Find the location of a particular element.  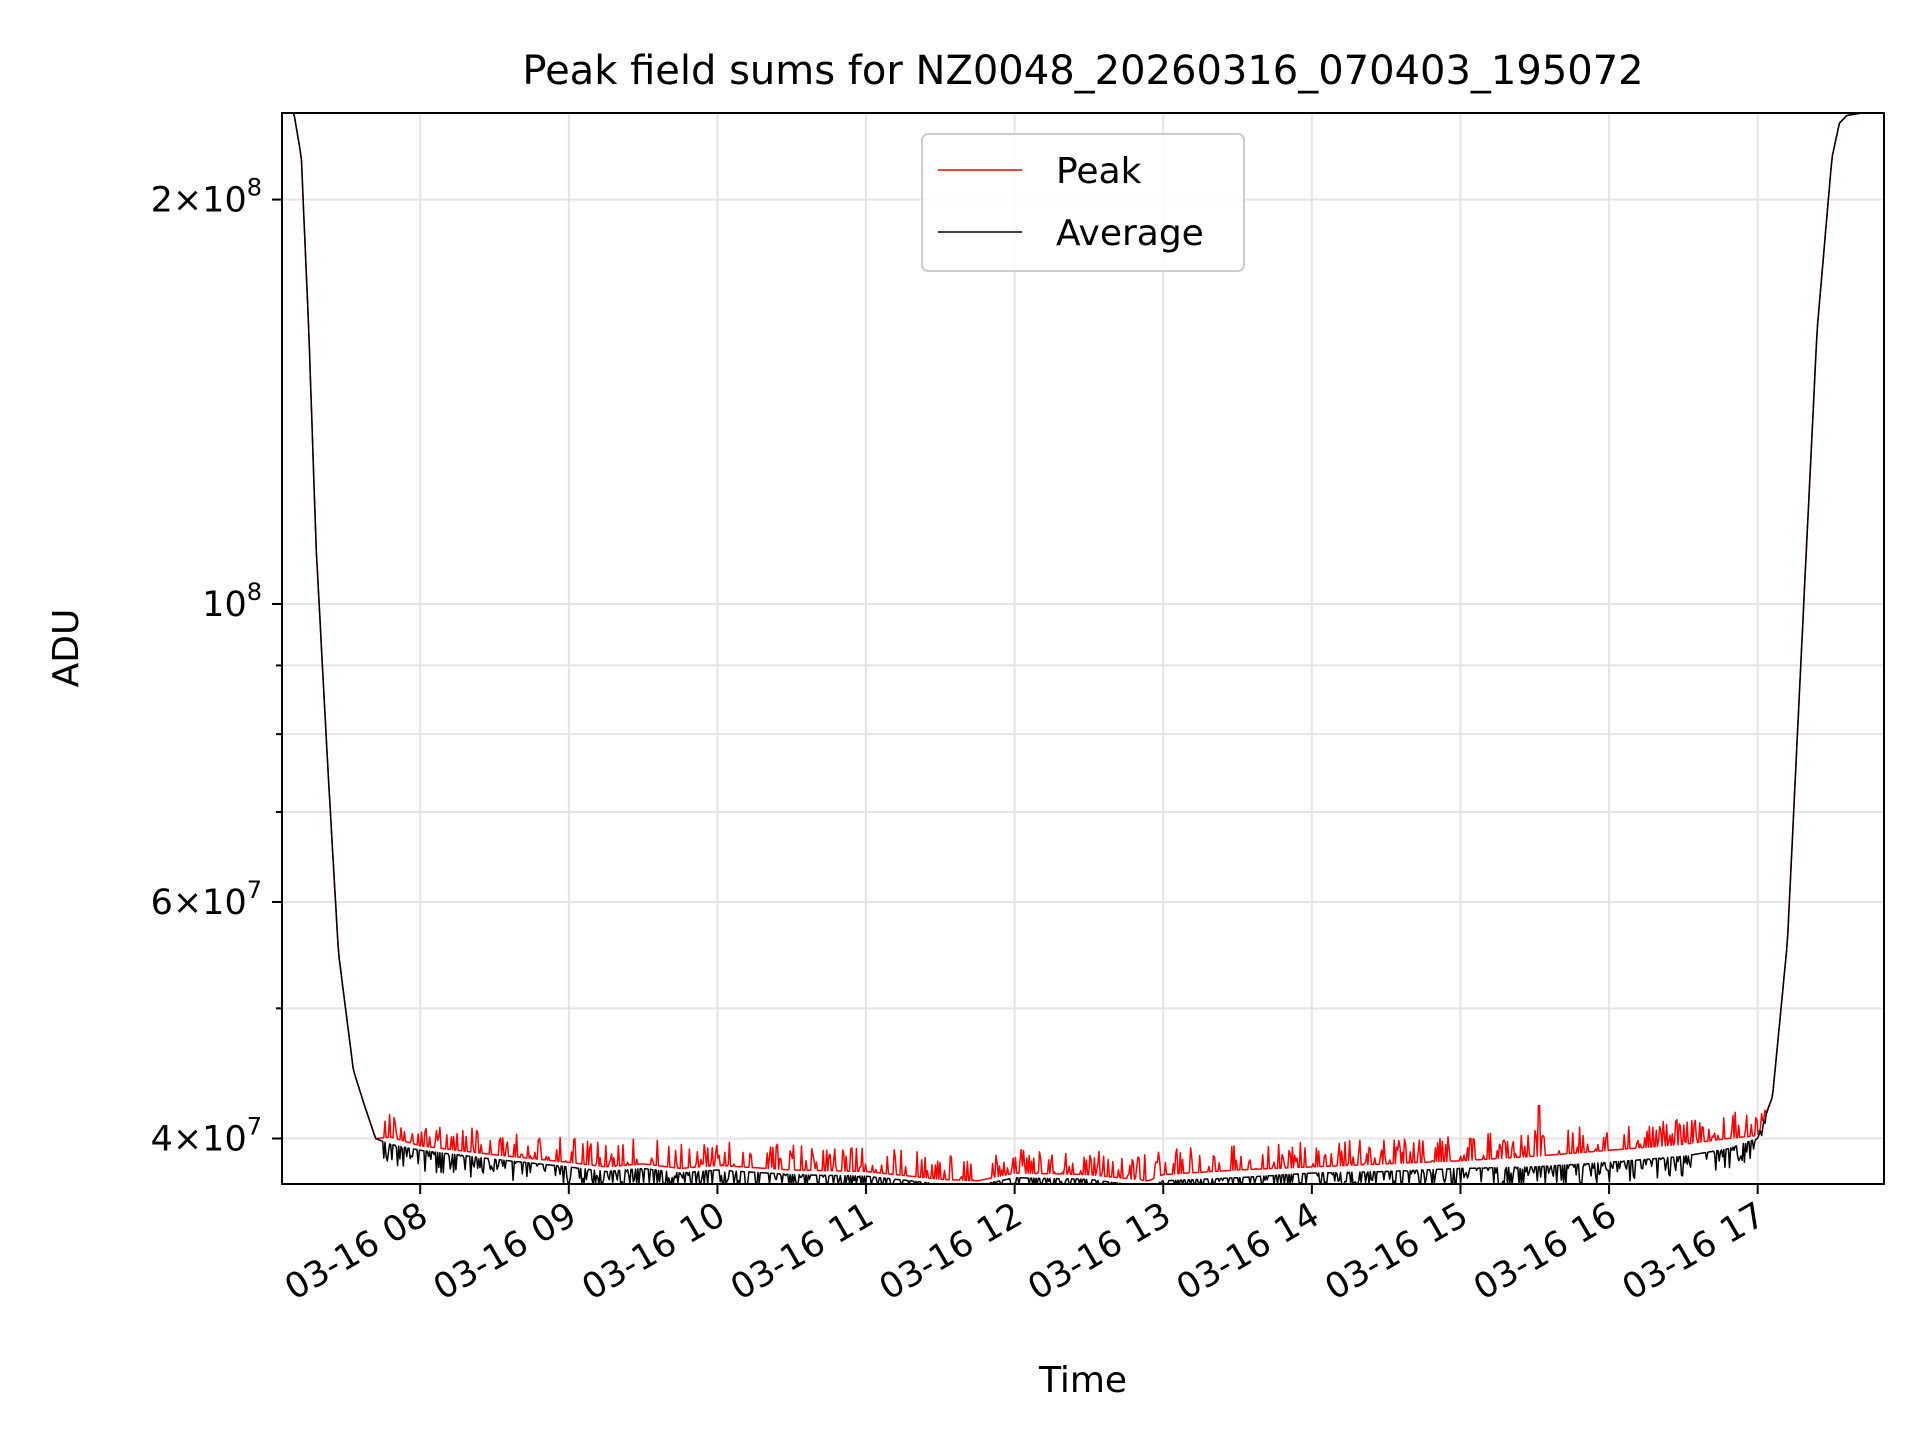

y-axis: 4×107 6×107 108 2×108 is located at coordinates (216, 667).